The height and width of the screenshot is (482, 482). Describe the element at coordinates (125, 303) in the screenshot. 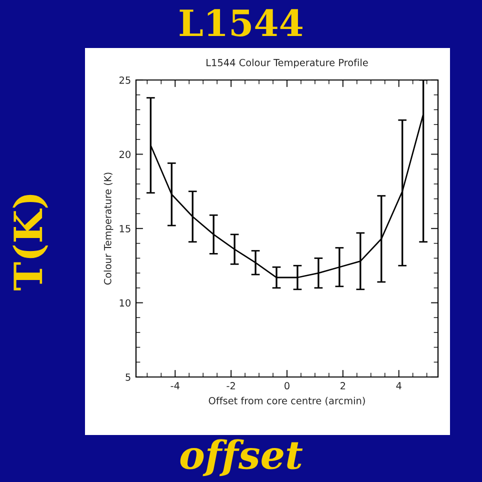

I see `y-tick-label: 10` at that location.